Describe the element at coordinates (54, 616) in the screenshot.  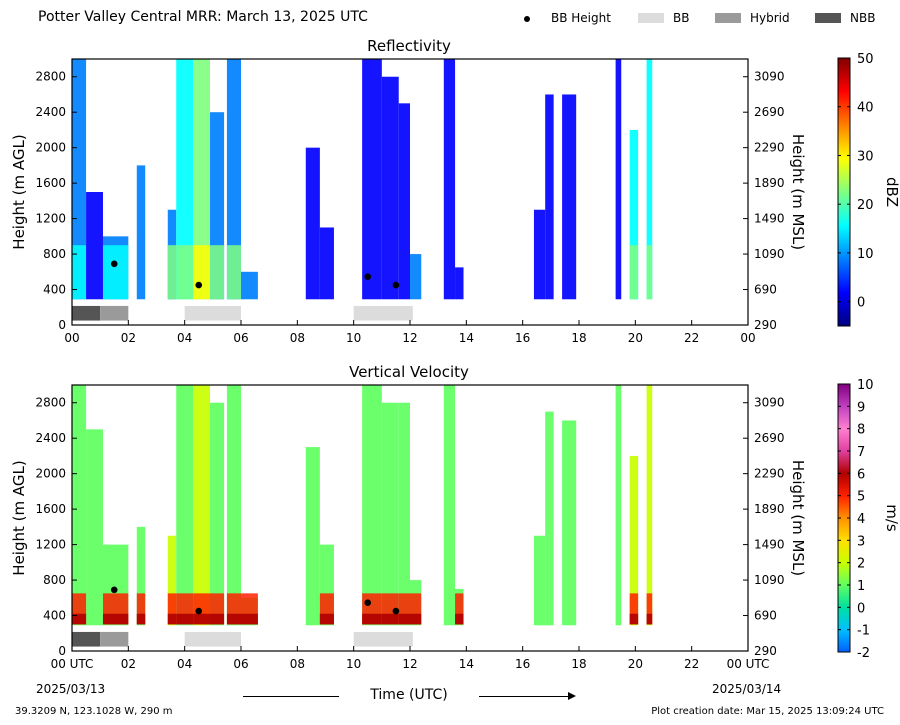
I see `y-tick-label: 400` at that location.